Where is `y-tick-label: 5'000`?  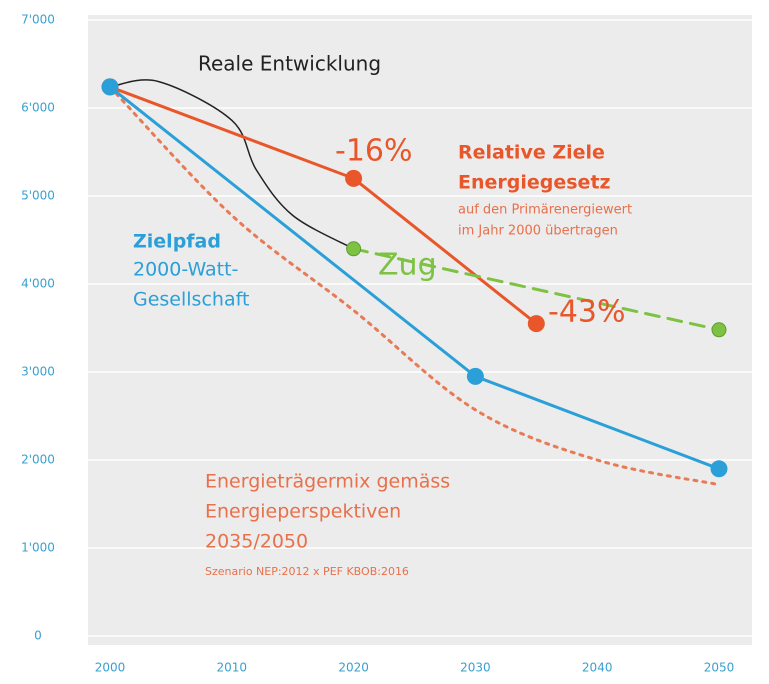 y-tick-label: 5'000 is located at coordinates (38, 196).